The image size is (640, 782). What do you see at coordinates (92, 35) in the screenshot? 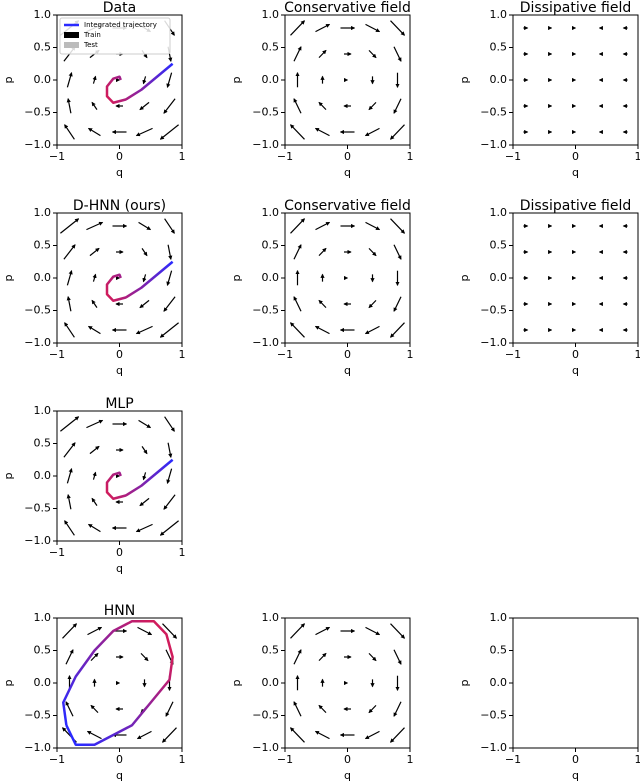
I see `legend-label: Train` at bounding box center [92, 35].